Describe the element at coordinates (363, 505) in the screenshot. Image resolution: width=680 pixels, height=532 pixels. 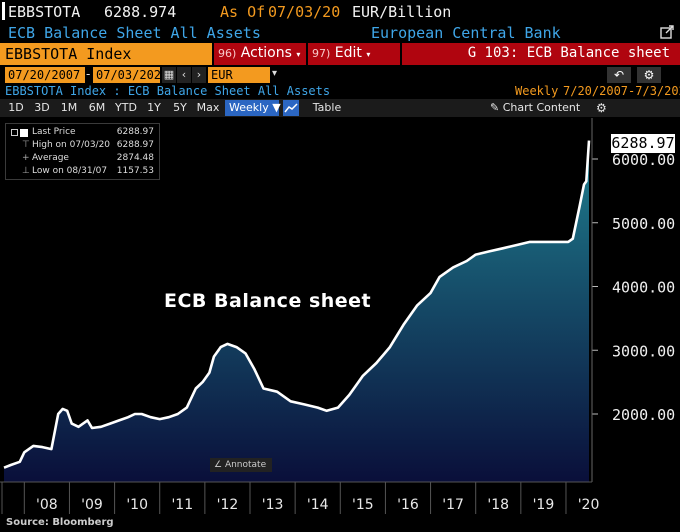
I see `x-tick-label: '15` at that location.